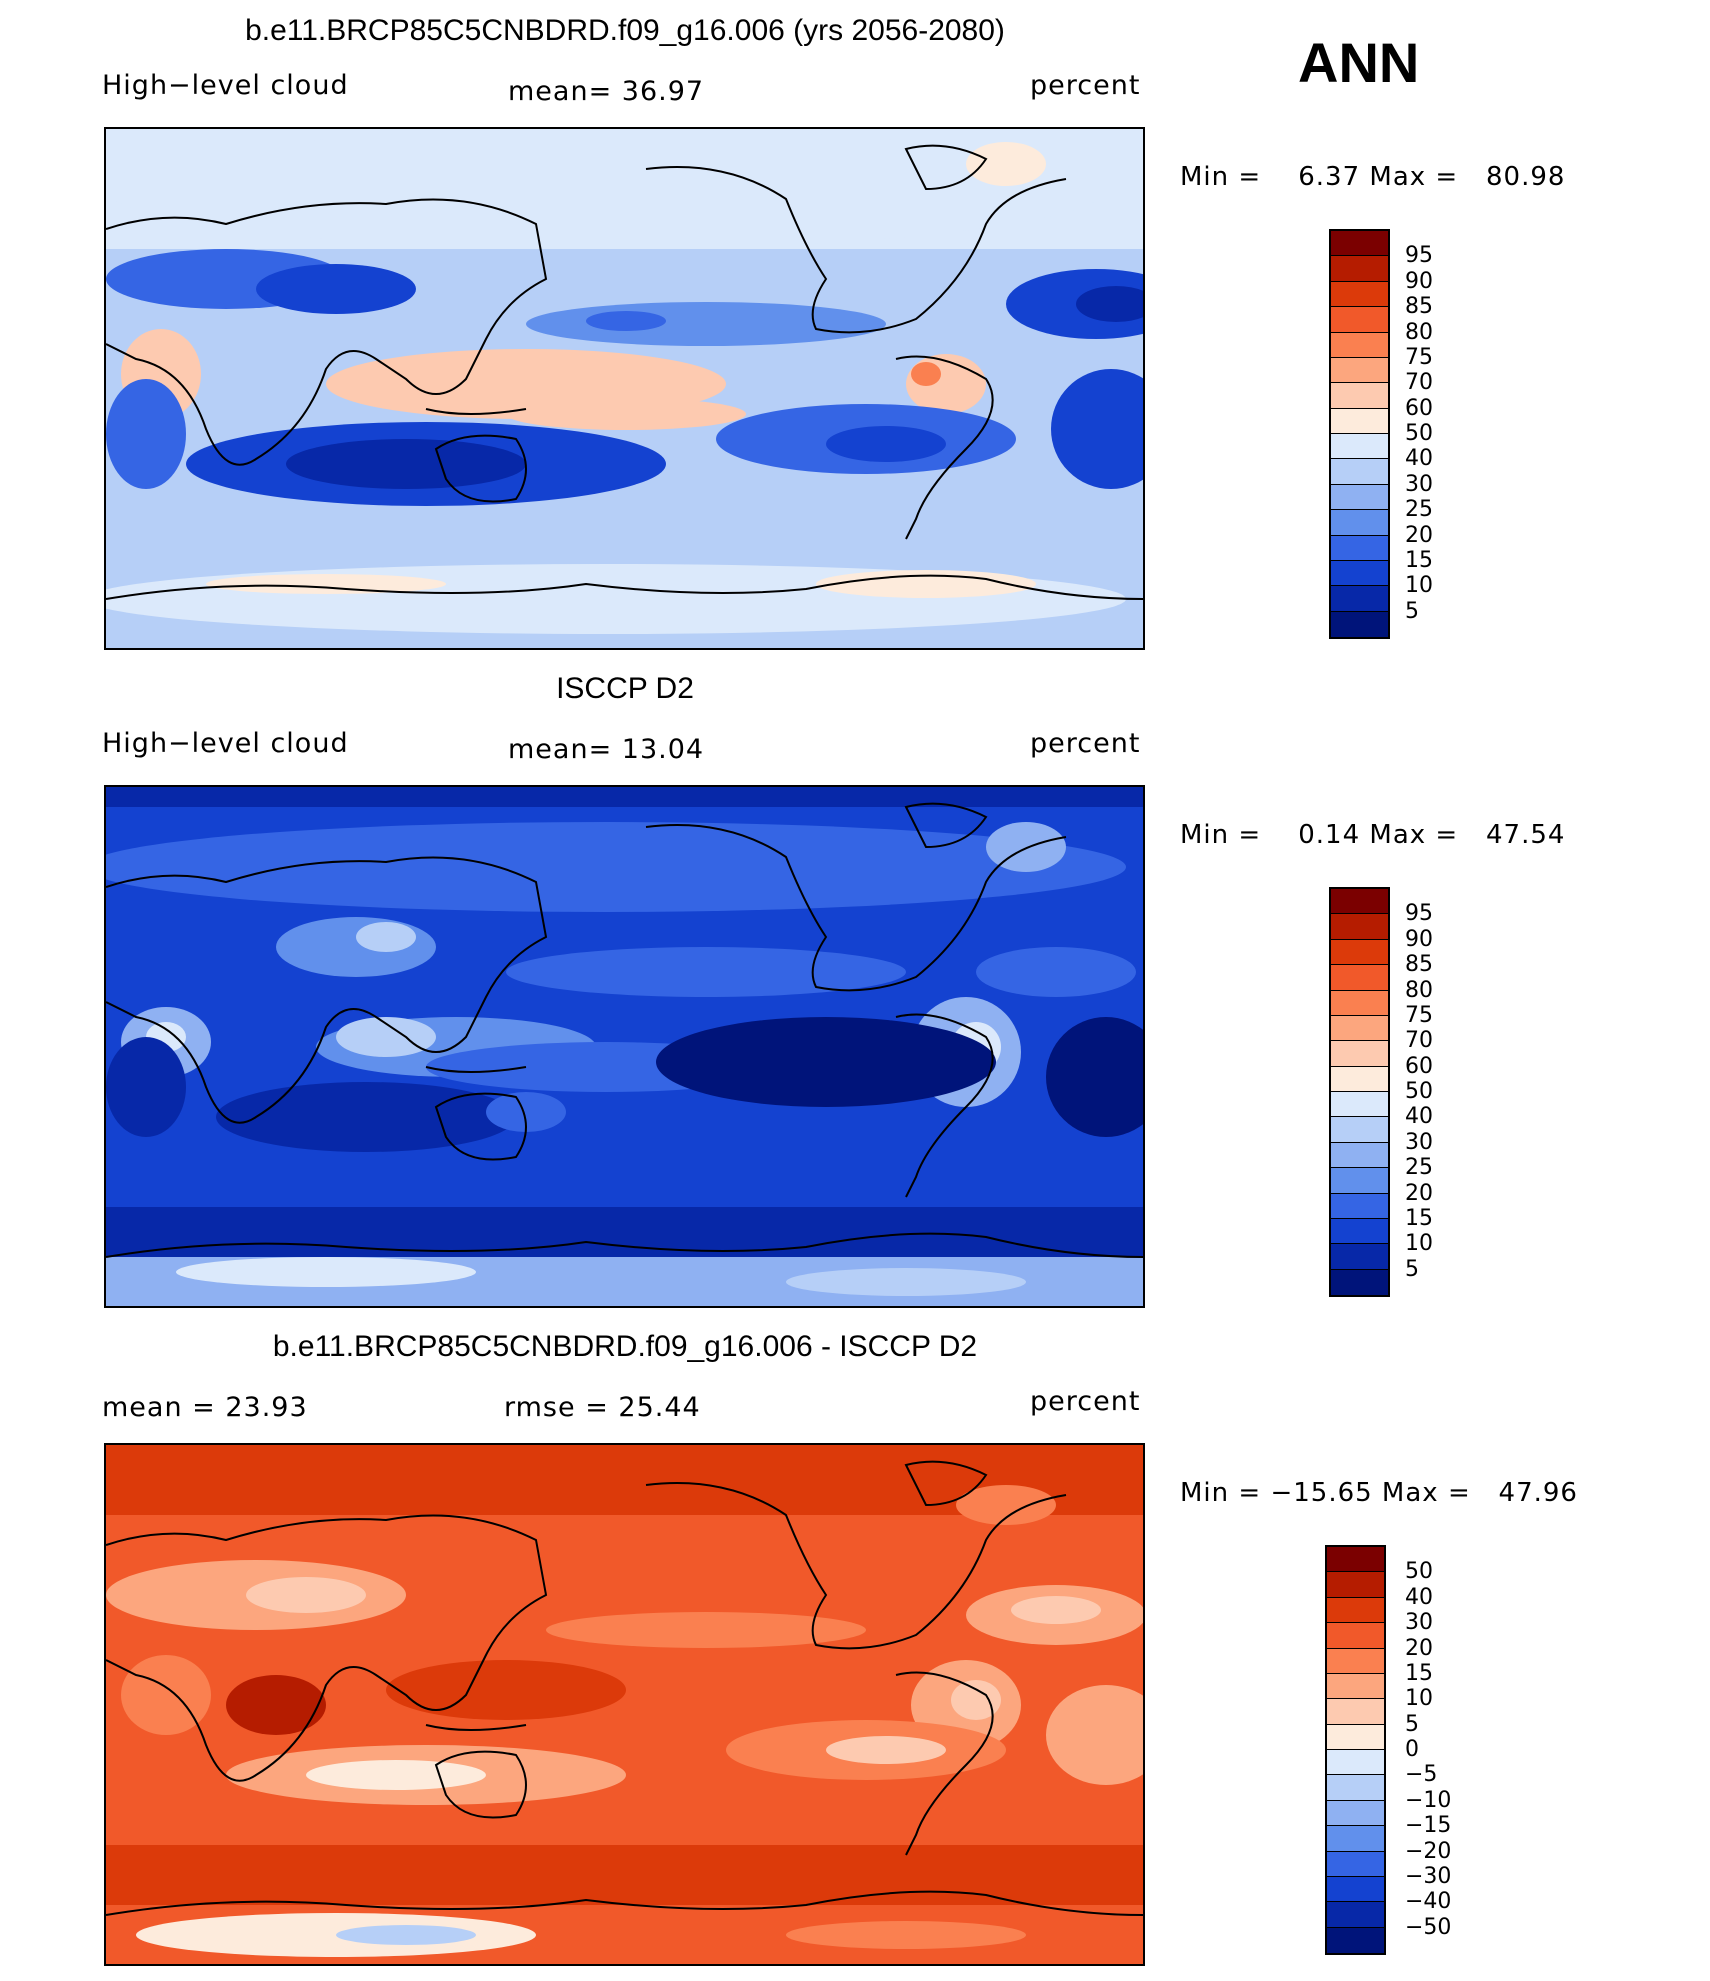  What do you see at coordinates (1085, 85) in the screenshot?
I see `panel-1-units-label: percent` at bounding box center [1085, 85].